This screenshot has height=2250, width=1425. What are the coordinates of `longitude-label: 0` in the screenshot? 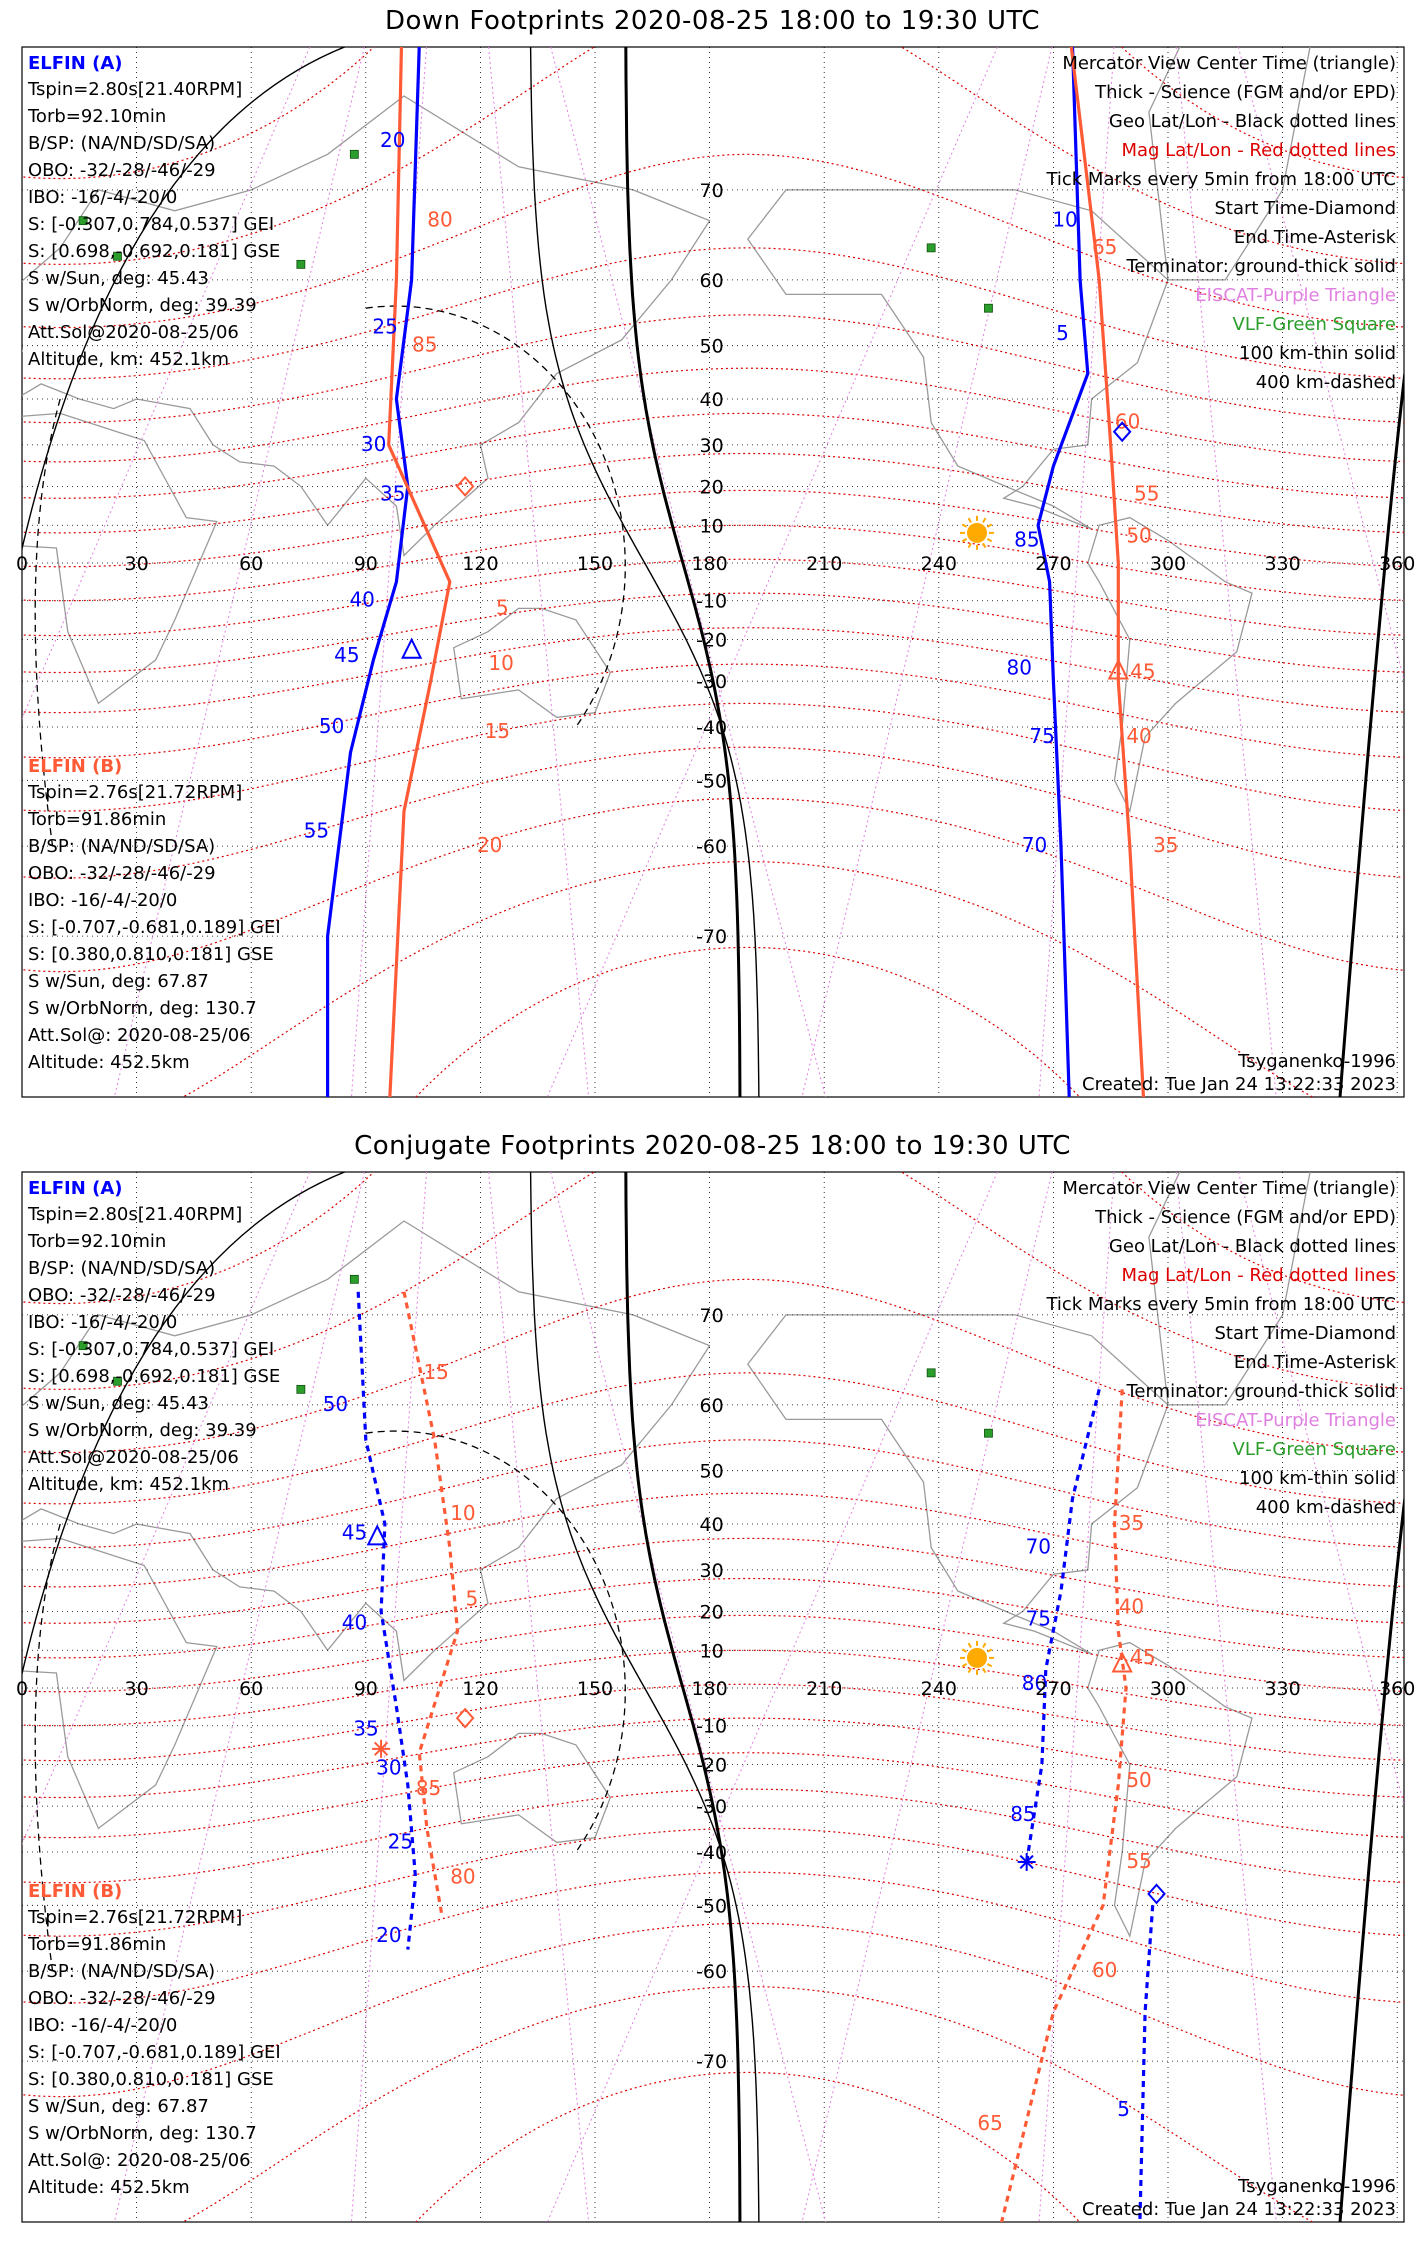 It's located at (22, 564).